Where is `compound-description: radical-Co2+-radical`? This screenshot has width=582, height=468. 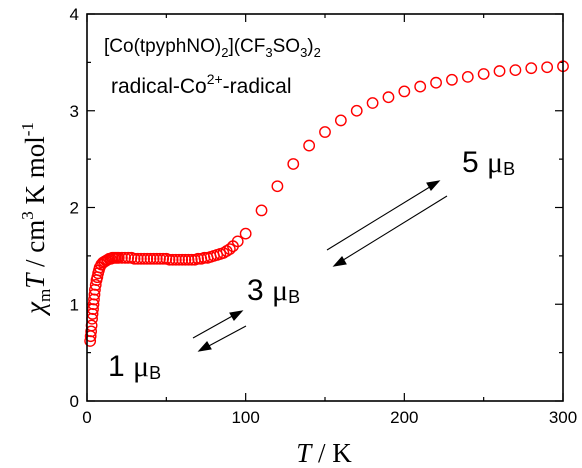 compound-description: radical-Co2+-radical is located at coordinates (201, 84).